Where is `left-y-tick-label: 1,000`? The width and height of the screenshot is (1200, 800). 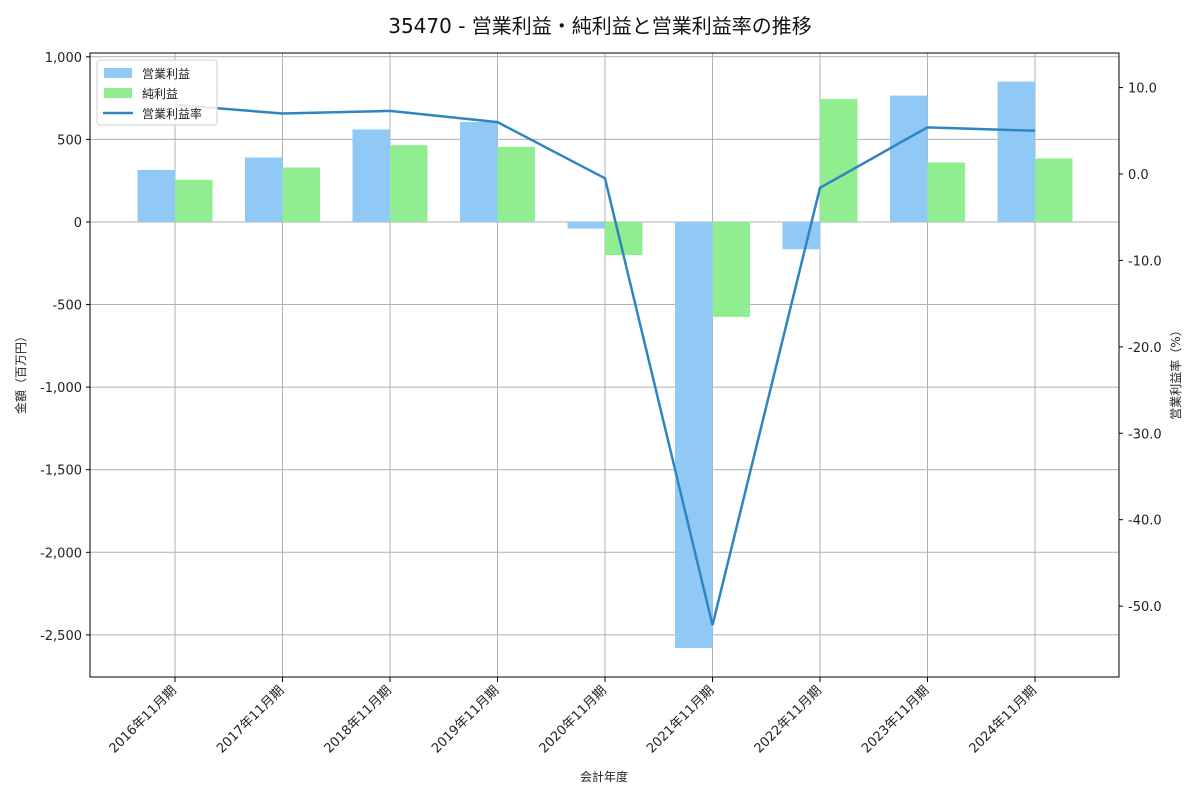
left-y-tick-label: 1,000 is located at coordinates (63, 58).